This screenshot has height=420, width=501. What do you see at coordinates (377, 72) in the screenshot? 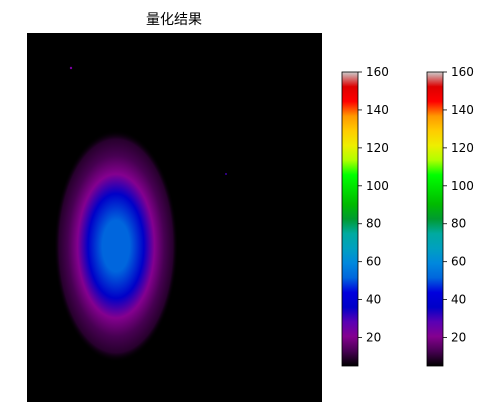
I see `colorbar-1-tick-label-160: 160` at bounding box center [377, 72].